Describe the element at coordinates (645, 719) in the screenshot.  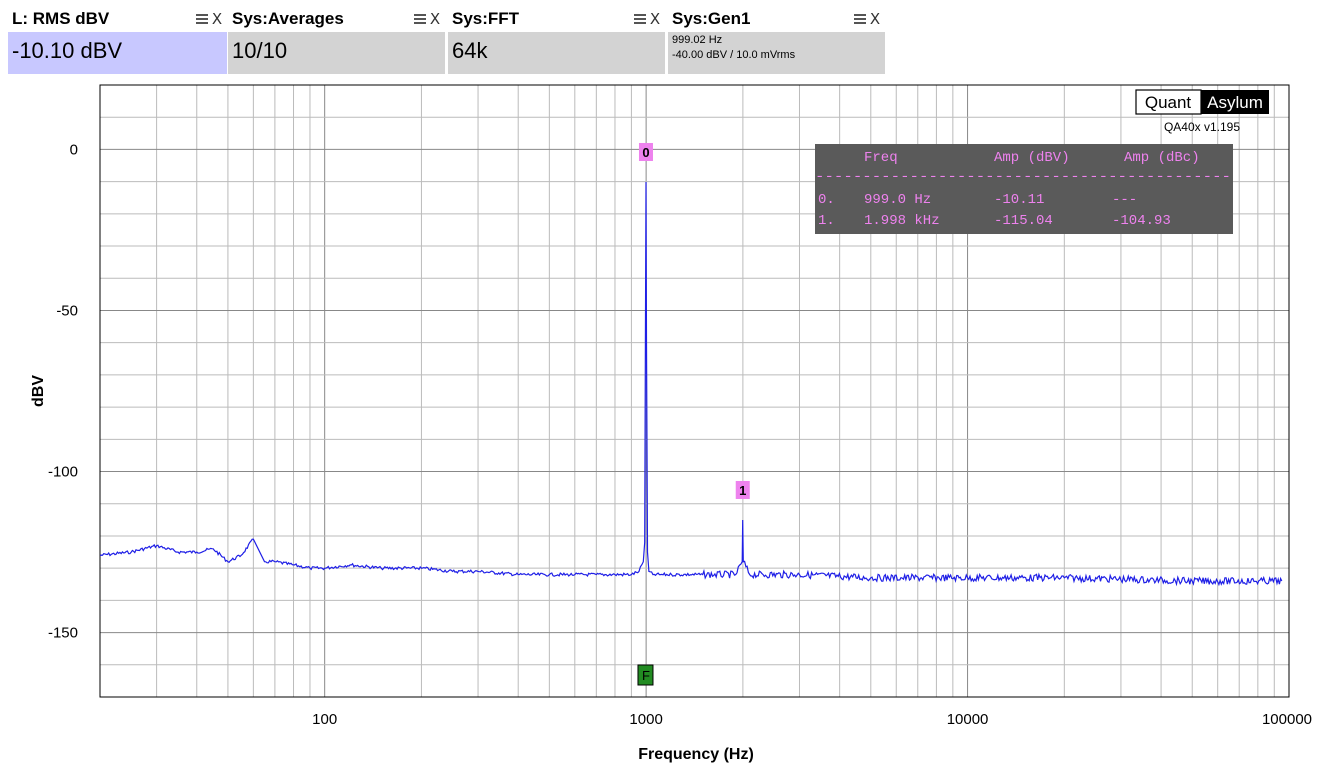
I see `x-tick-label: 1000` at that location.